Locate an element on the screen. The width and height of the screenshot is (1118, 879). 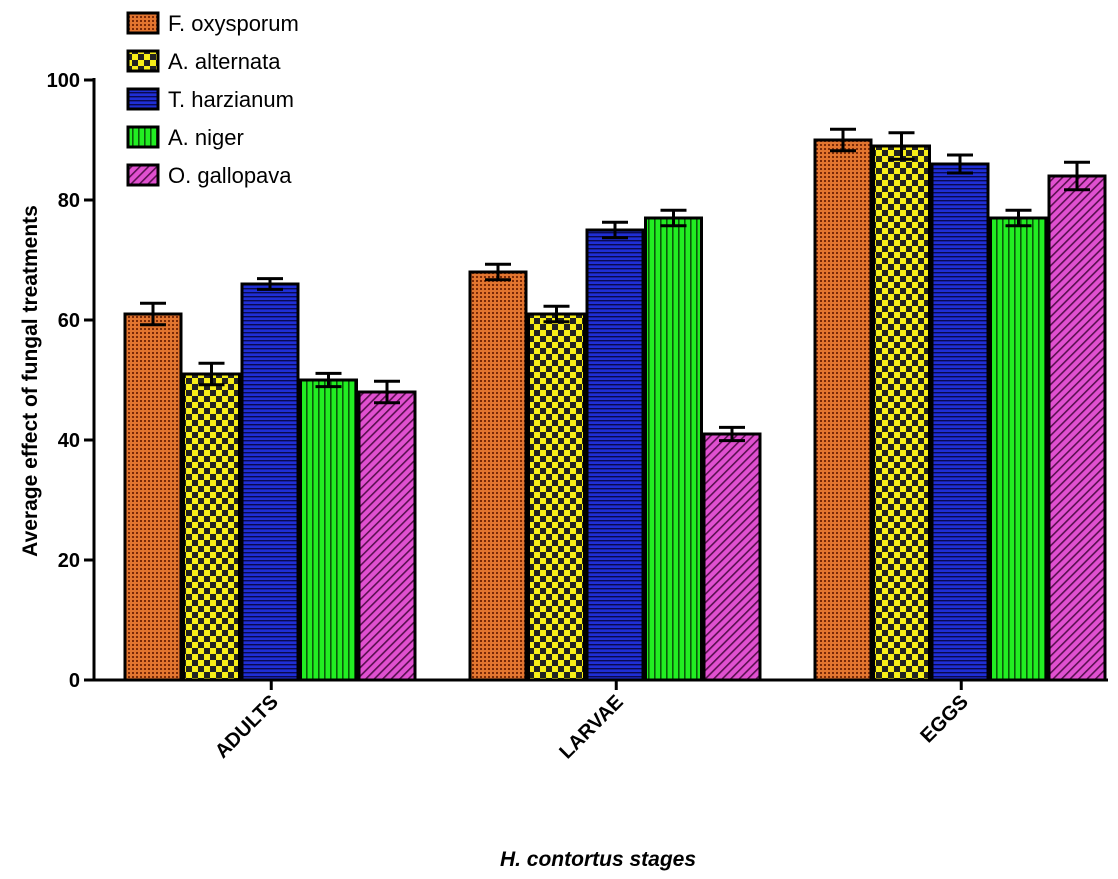
y-tick-label: 80 is located at coordinates (69, 201).